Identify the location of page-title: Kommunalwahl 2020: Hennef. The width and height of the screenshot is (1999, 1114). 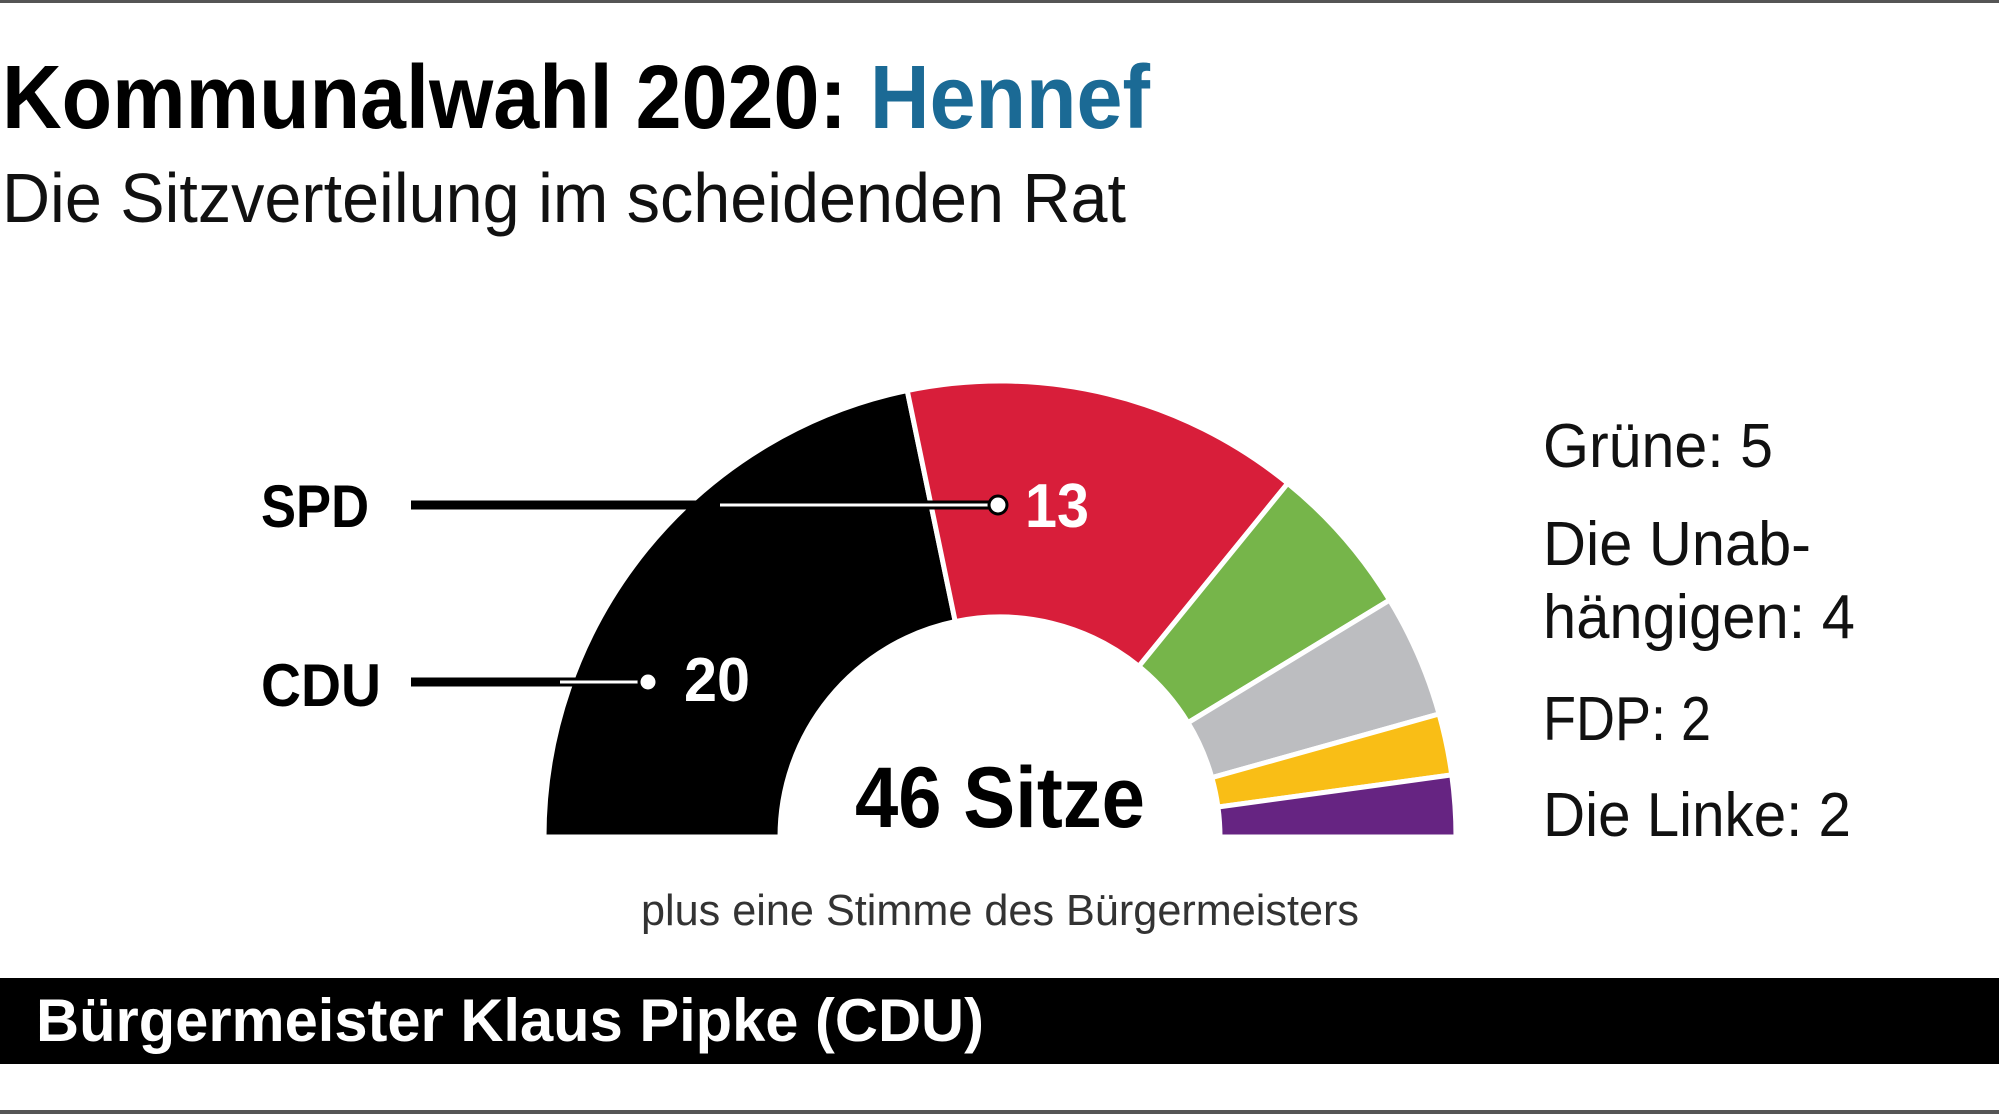
(576, 98).